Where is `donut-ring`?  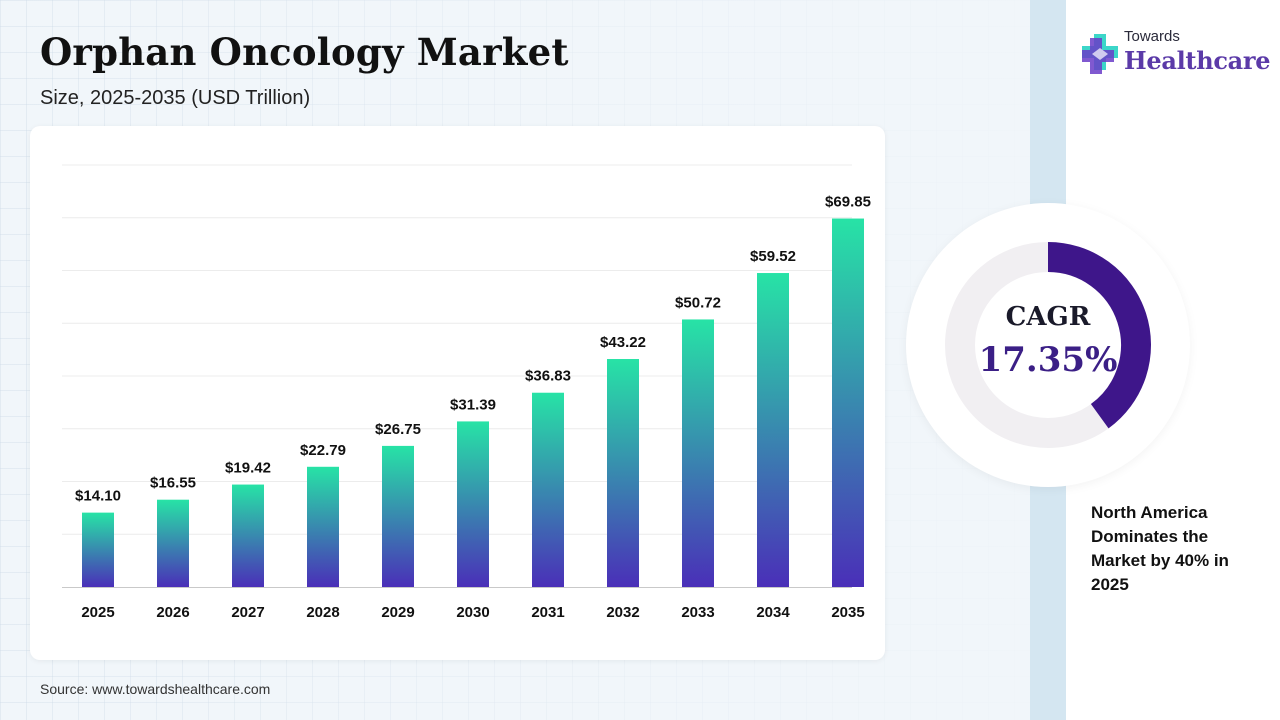
donut-ring is located at coordinates (1048, 345).